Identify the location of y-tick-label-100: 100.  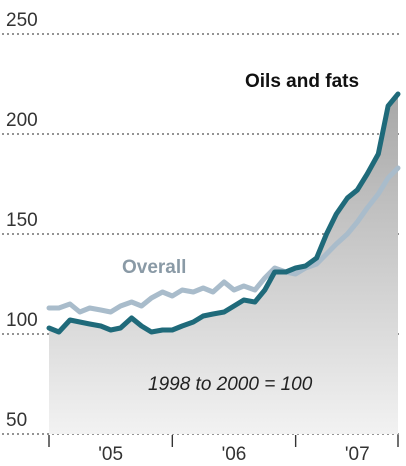
(22, 320).